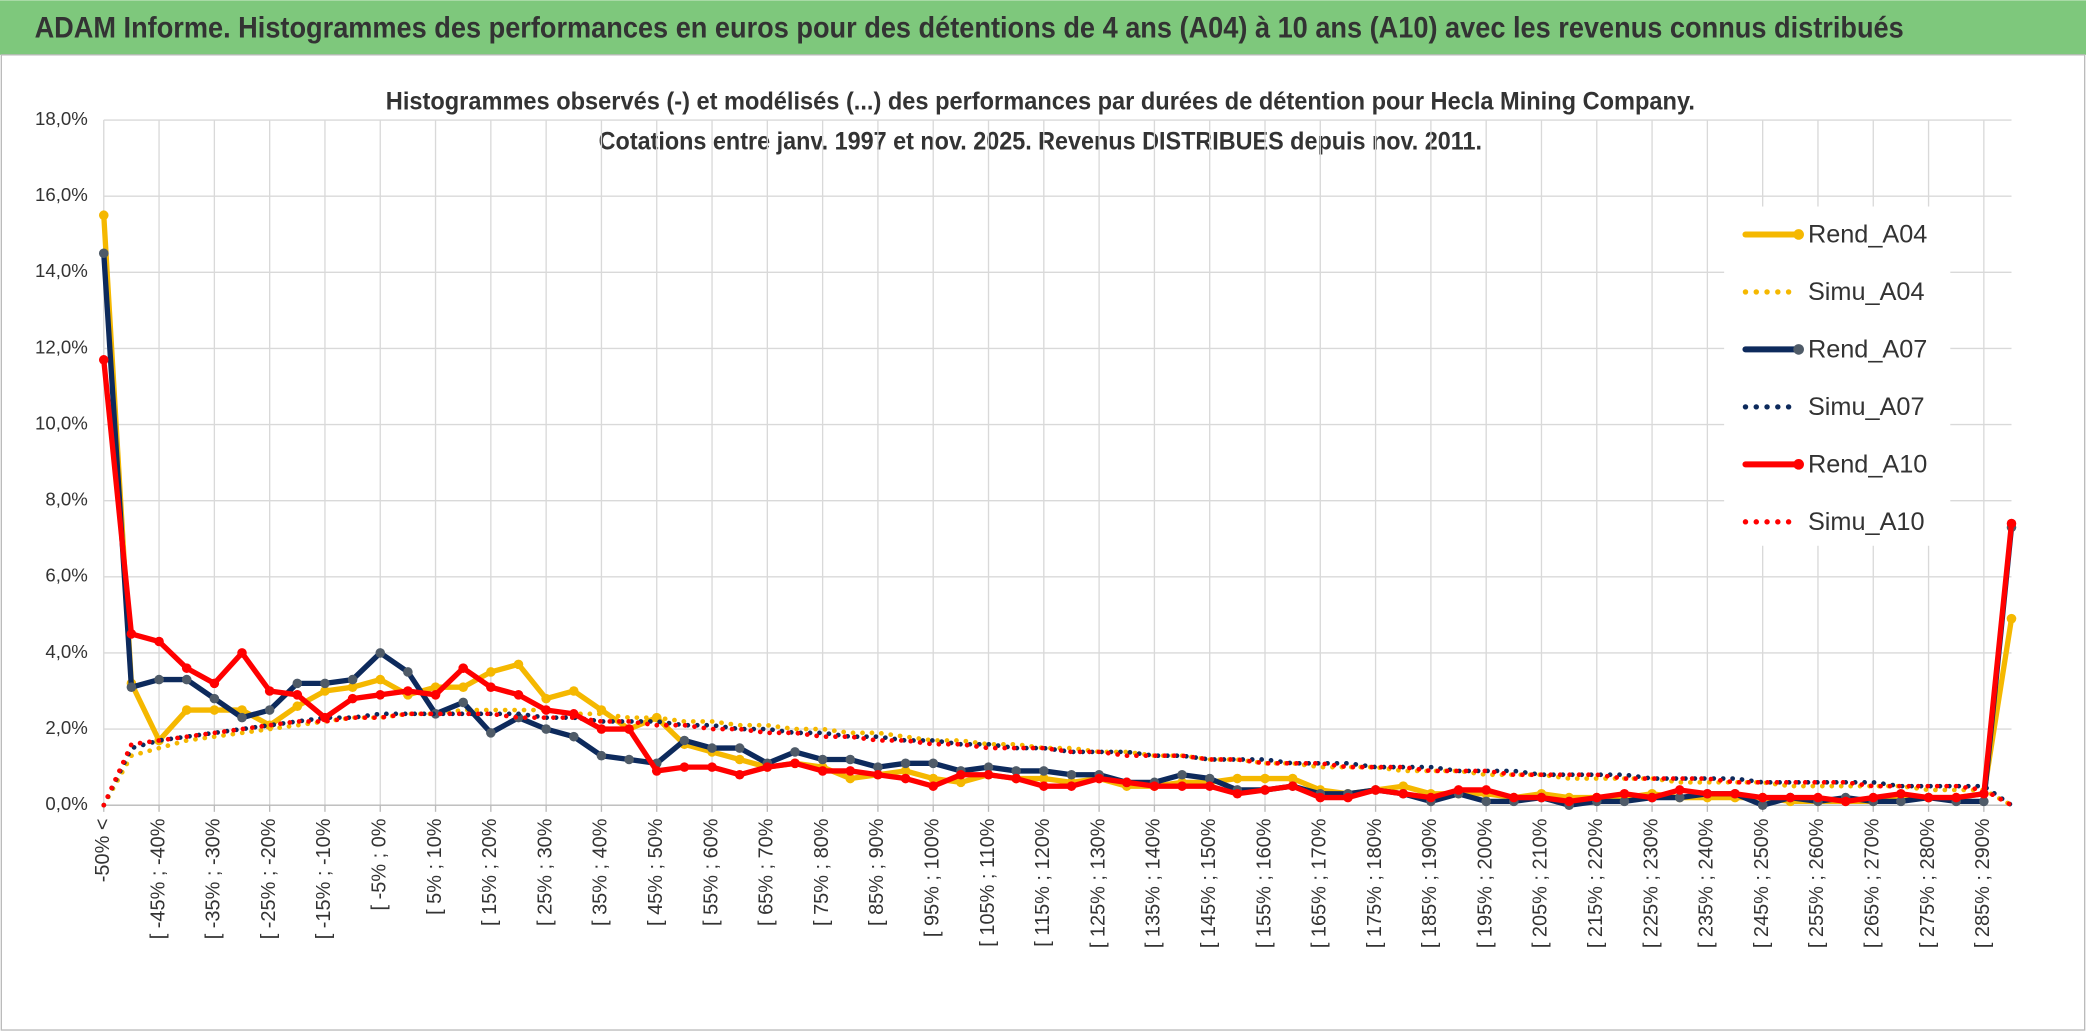 This screenshot has width=2086, height=1033. What do you see at coordinates (61, 118) in the screenshot?
I see `y-tick-label: 18,0%` at bounding box center [61, 118].